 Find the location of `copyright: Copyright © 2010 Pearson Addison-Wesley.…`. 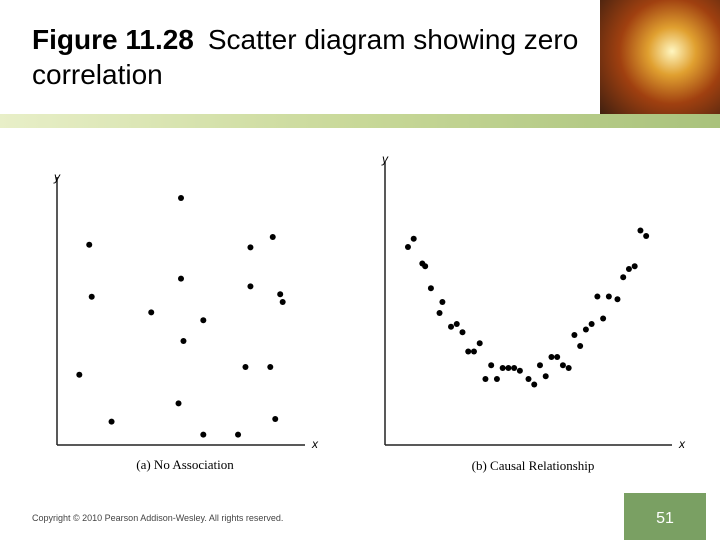

copyright: Copyright © 2010 Pearson Addison-Wesley.… is located at coordinates (158, 518).